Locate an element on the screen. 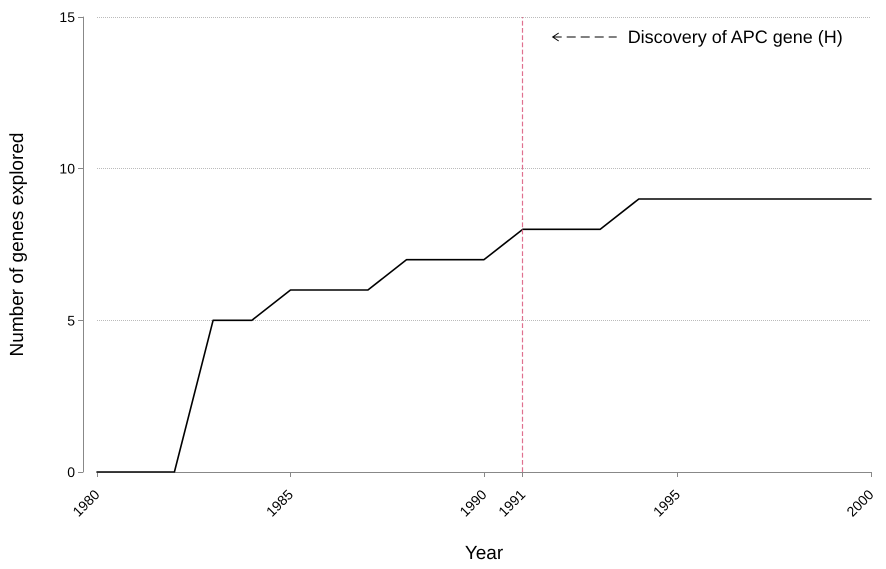 The image size is (886, 569). annotation: Discovery of APC gene (H) is located at coordinates (735, 37).